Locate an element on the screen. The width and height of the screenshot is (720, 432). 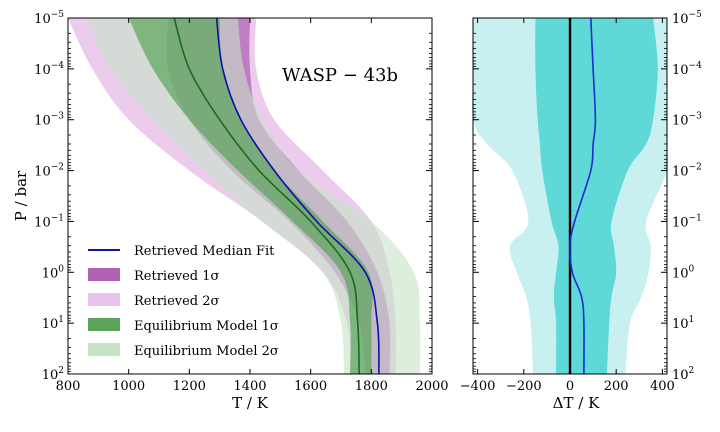
legend-item-retrieved-1sigma: Retrieved 1σ is located at coordinates (154, 276).